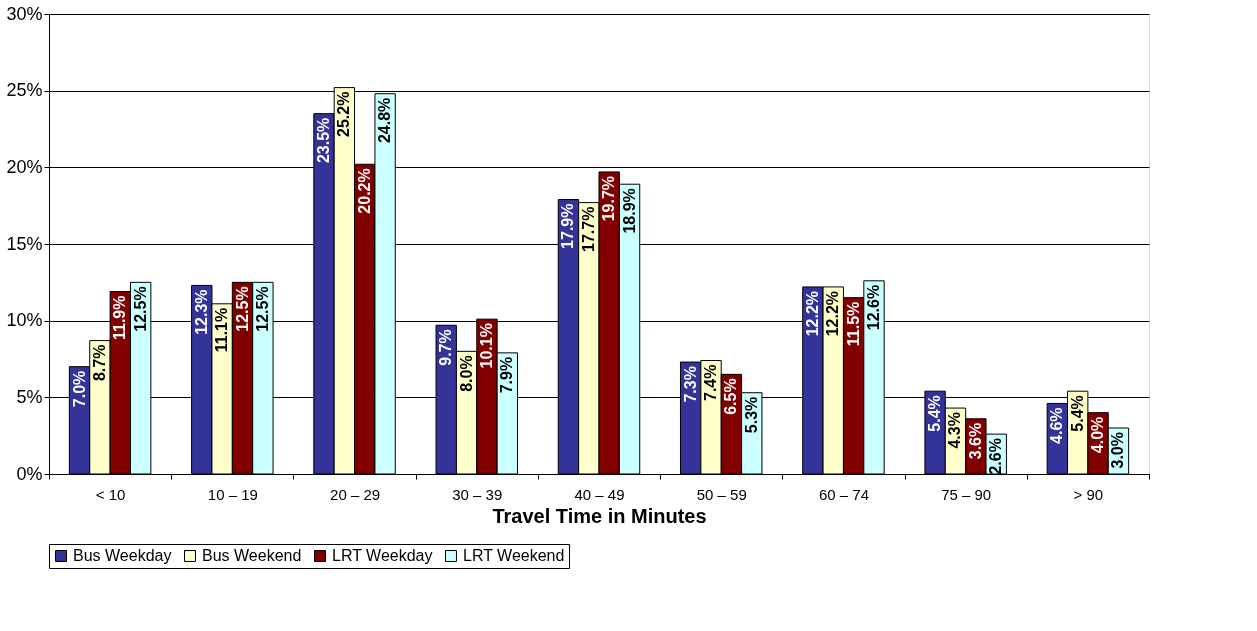 Image resolution: width=1257 pixels, height=631 pixels. What do you see at coordinates (24, 13) in the screenshot?
I see `y-tick-label: 30%` at bounding box center [24, 13].